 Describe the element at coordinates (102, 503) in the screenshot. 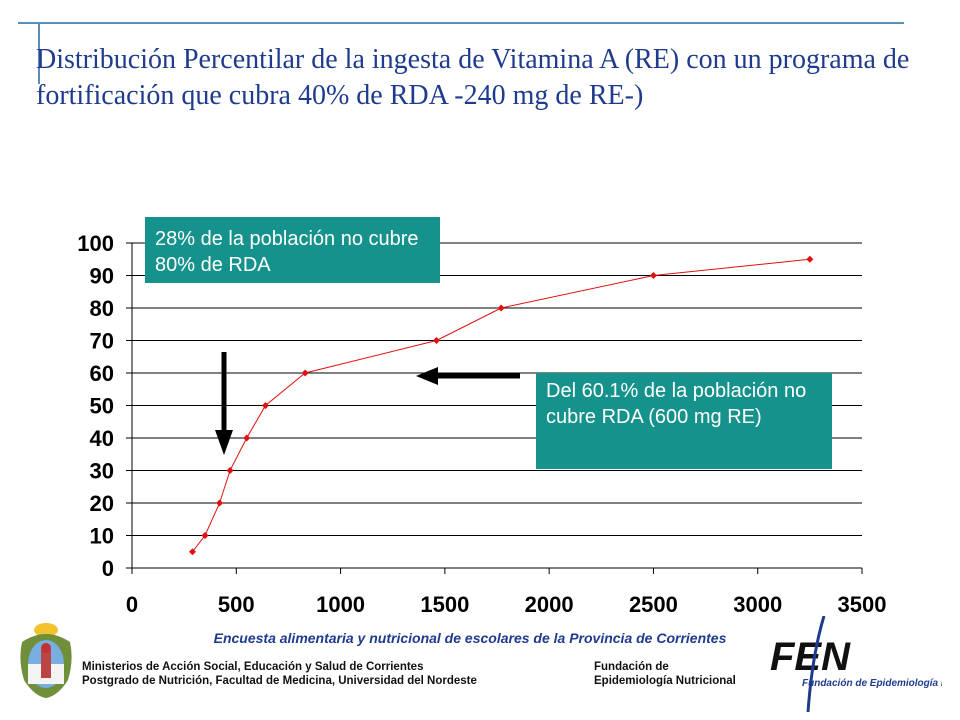

I see `y-tick-label: 20` at that location.